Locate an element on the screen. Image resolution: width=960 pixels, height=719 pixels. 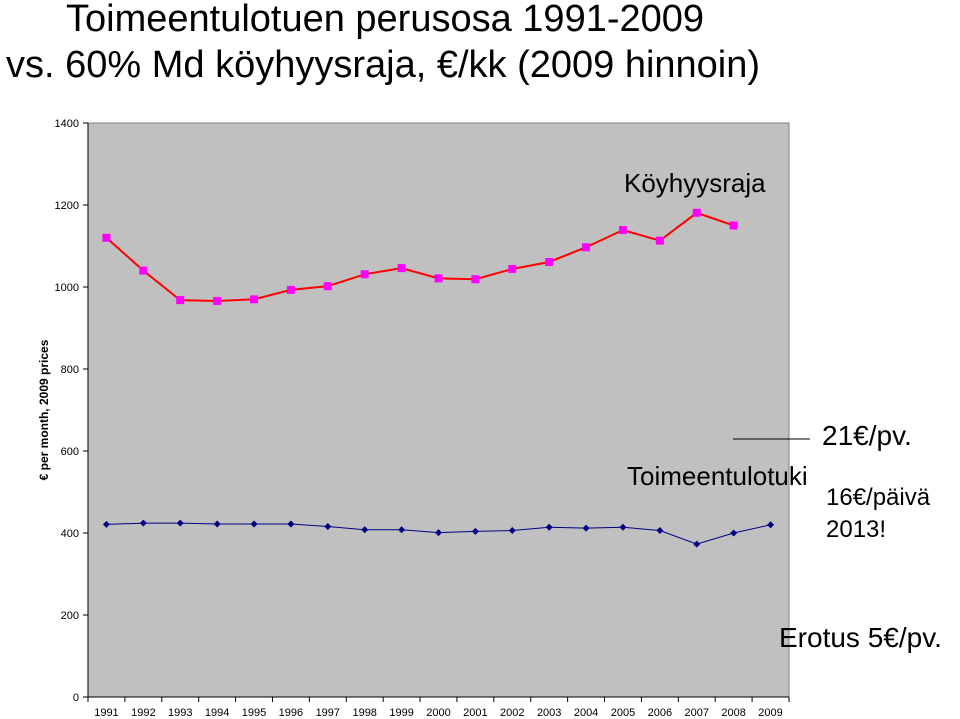
y-axis-label: € per month, 2009 prices is located at coordinates (44, 409).